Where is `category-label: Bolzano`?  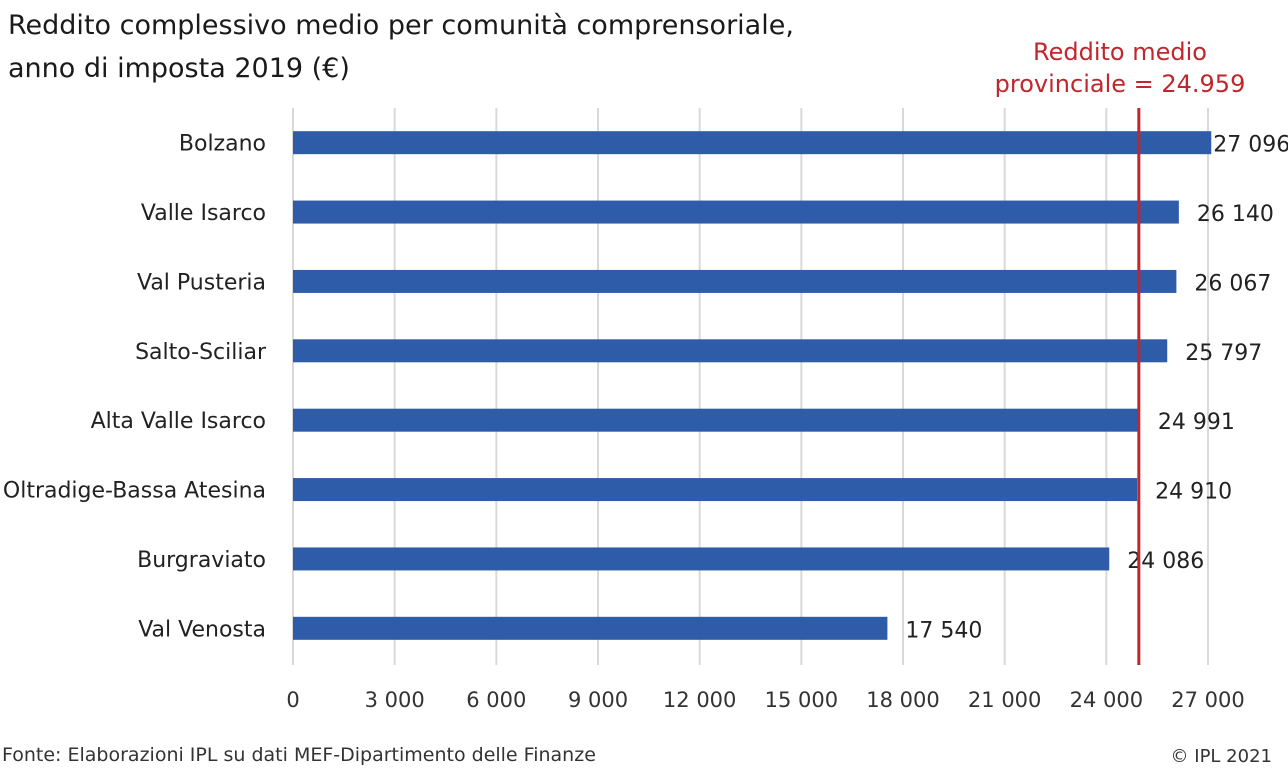
category-label: Bolzano is located at coordinates (222, 144).